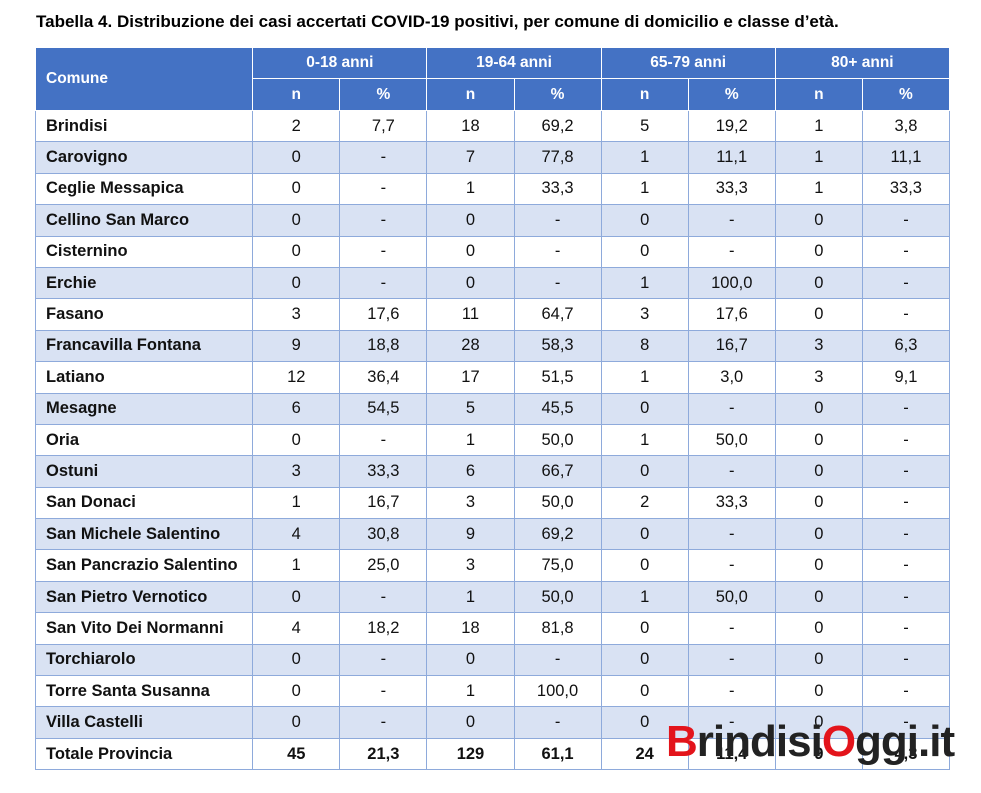 The image size is (981, 793). Describe the element at coordinates (470, 754) in the screenshot. I see `count-cell: 129` at that location.